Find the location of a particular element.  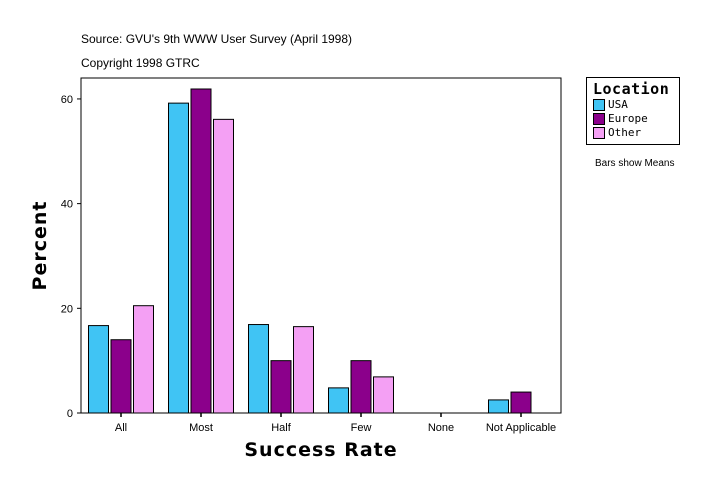

y-tick-label: 40 is located at coordinates (67, 205).